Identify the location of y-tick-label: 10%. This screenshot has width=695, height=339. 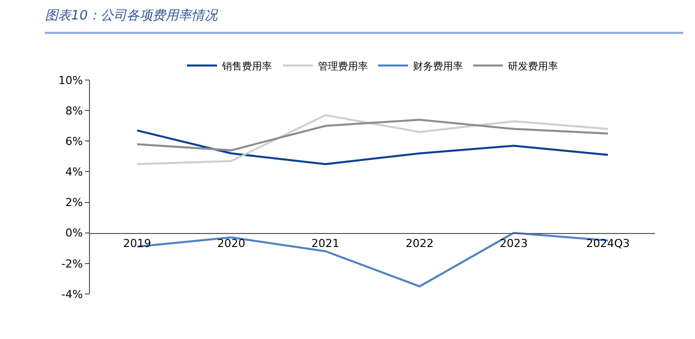
(70, 80).